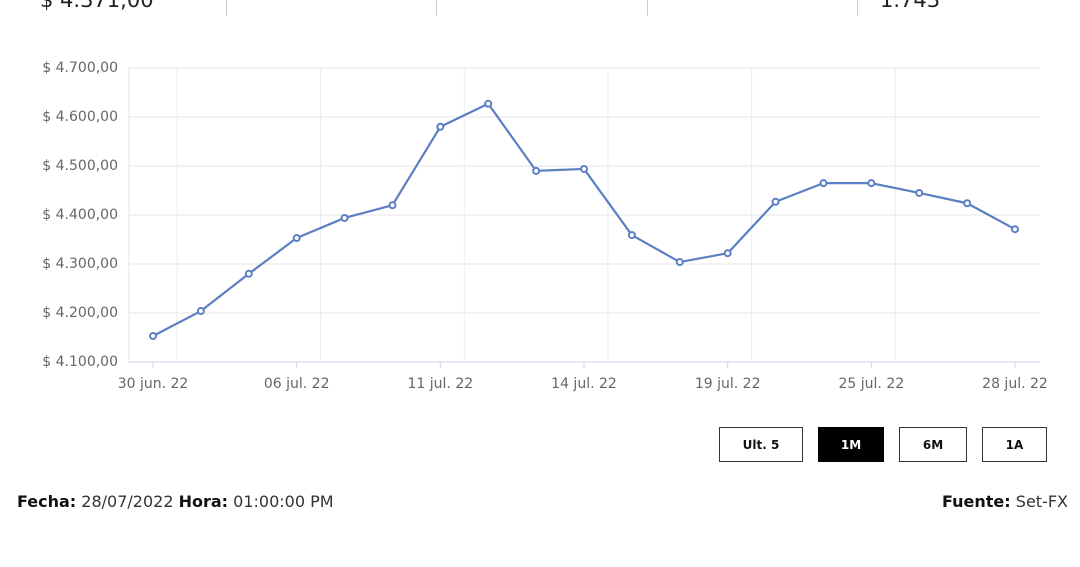  I want to click on source: Set-FX, so click(1041, 501).